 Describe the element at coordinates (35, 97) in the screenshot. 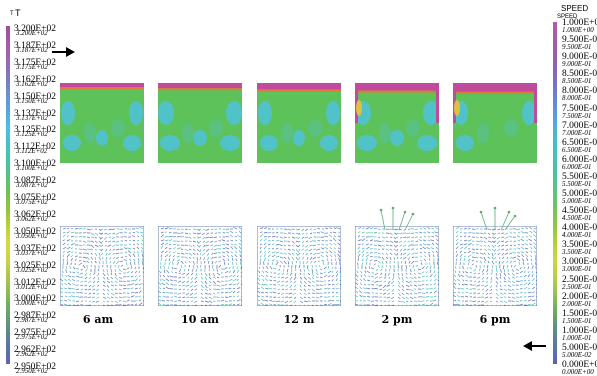

I see `temperature-tick-label: 3.150E+02` at that location.